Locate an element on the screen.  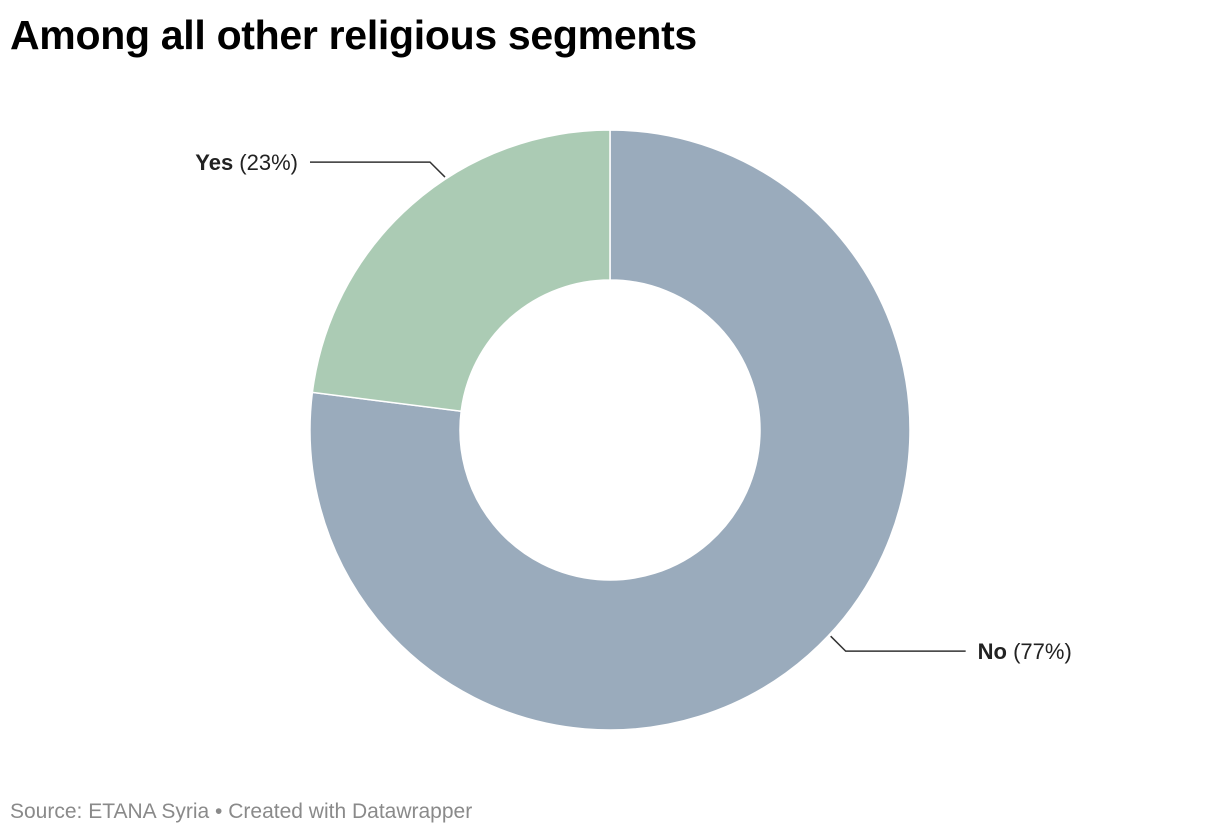
slice-label-value: (77%) is located at coordinates (1039, 651).